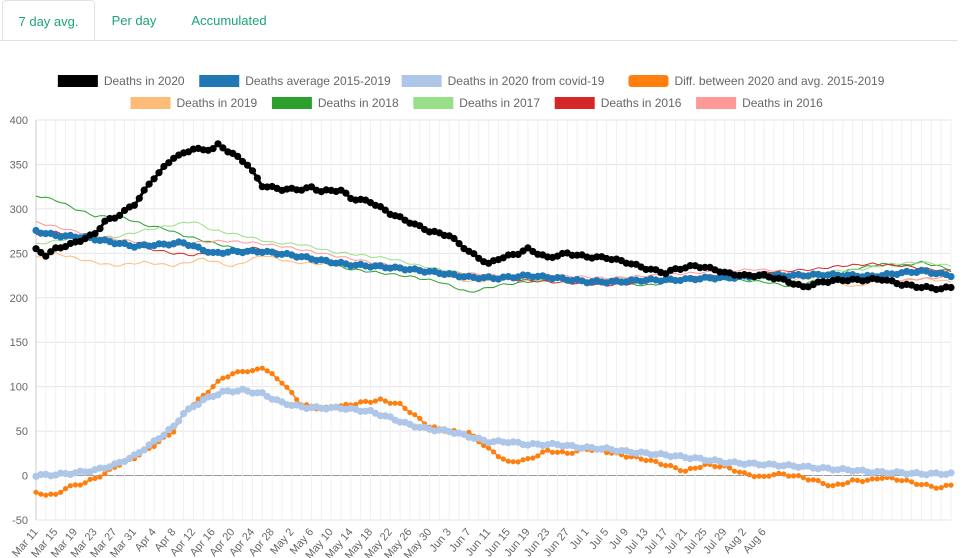  I want to click on legend-label: Diff. between 2020 and avg. 2015-2019, so click(779, 81).